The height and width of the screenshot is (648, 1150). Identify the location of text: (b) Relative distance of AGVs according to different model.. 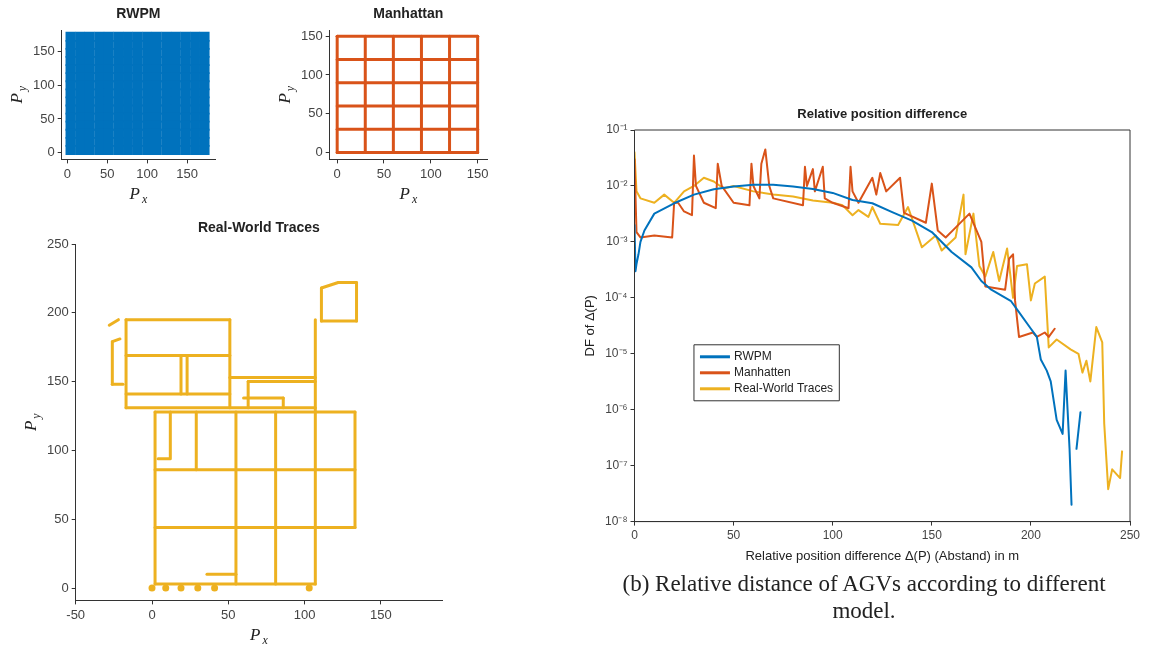
(864, 597).